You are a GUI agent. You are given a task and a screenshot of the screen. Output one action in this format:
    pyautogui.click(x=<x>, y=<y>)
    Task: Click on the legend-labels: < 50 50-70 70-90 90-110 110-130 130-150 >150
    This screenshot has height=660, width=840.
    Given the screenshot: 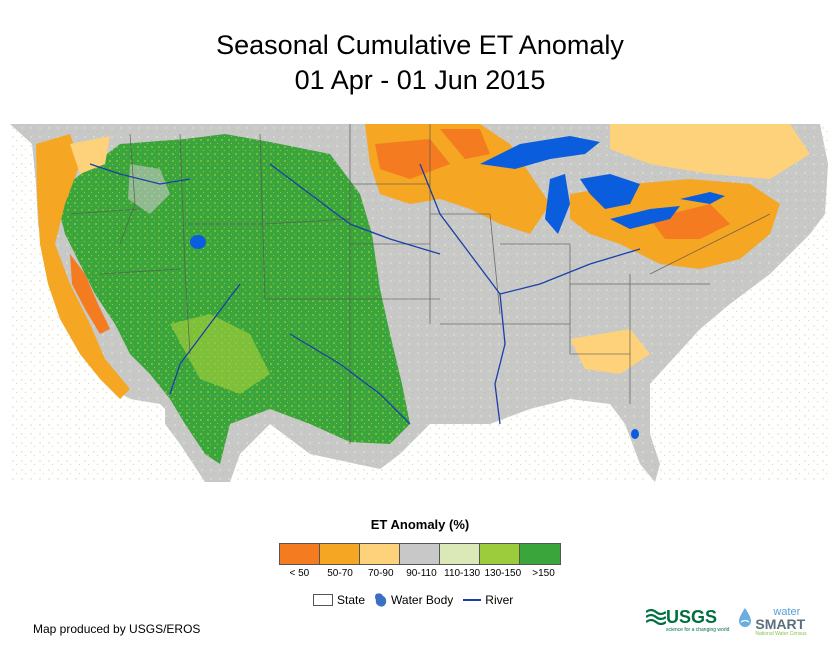 What is the action you would take?
    pyautogui.click(x=421, y=575)
    